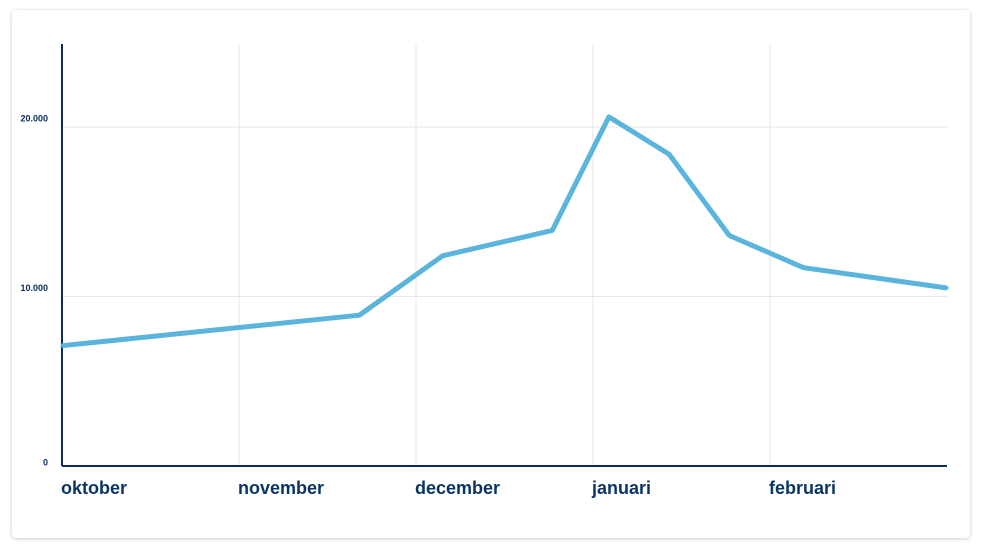  I want to click on x-tick-label: november, so click(281, 488).